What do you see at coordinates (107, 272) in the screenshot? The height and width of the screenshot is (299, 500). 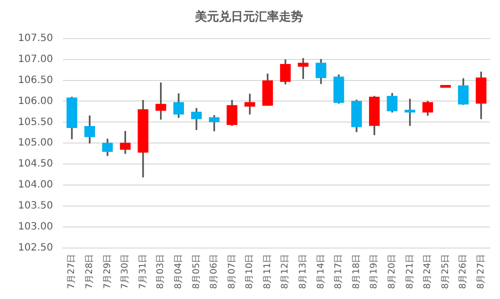 I see `x-tick-label: 7月29日` at bounding box center [107, 272].